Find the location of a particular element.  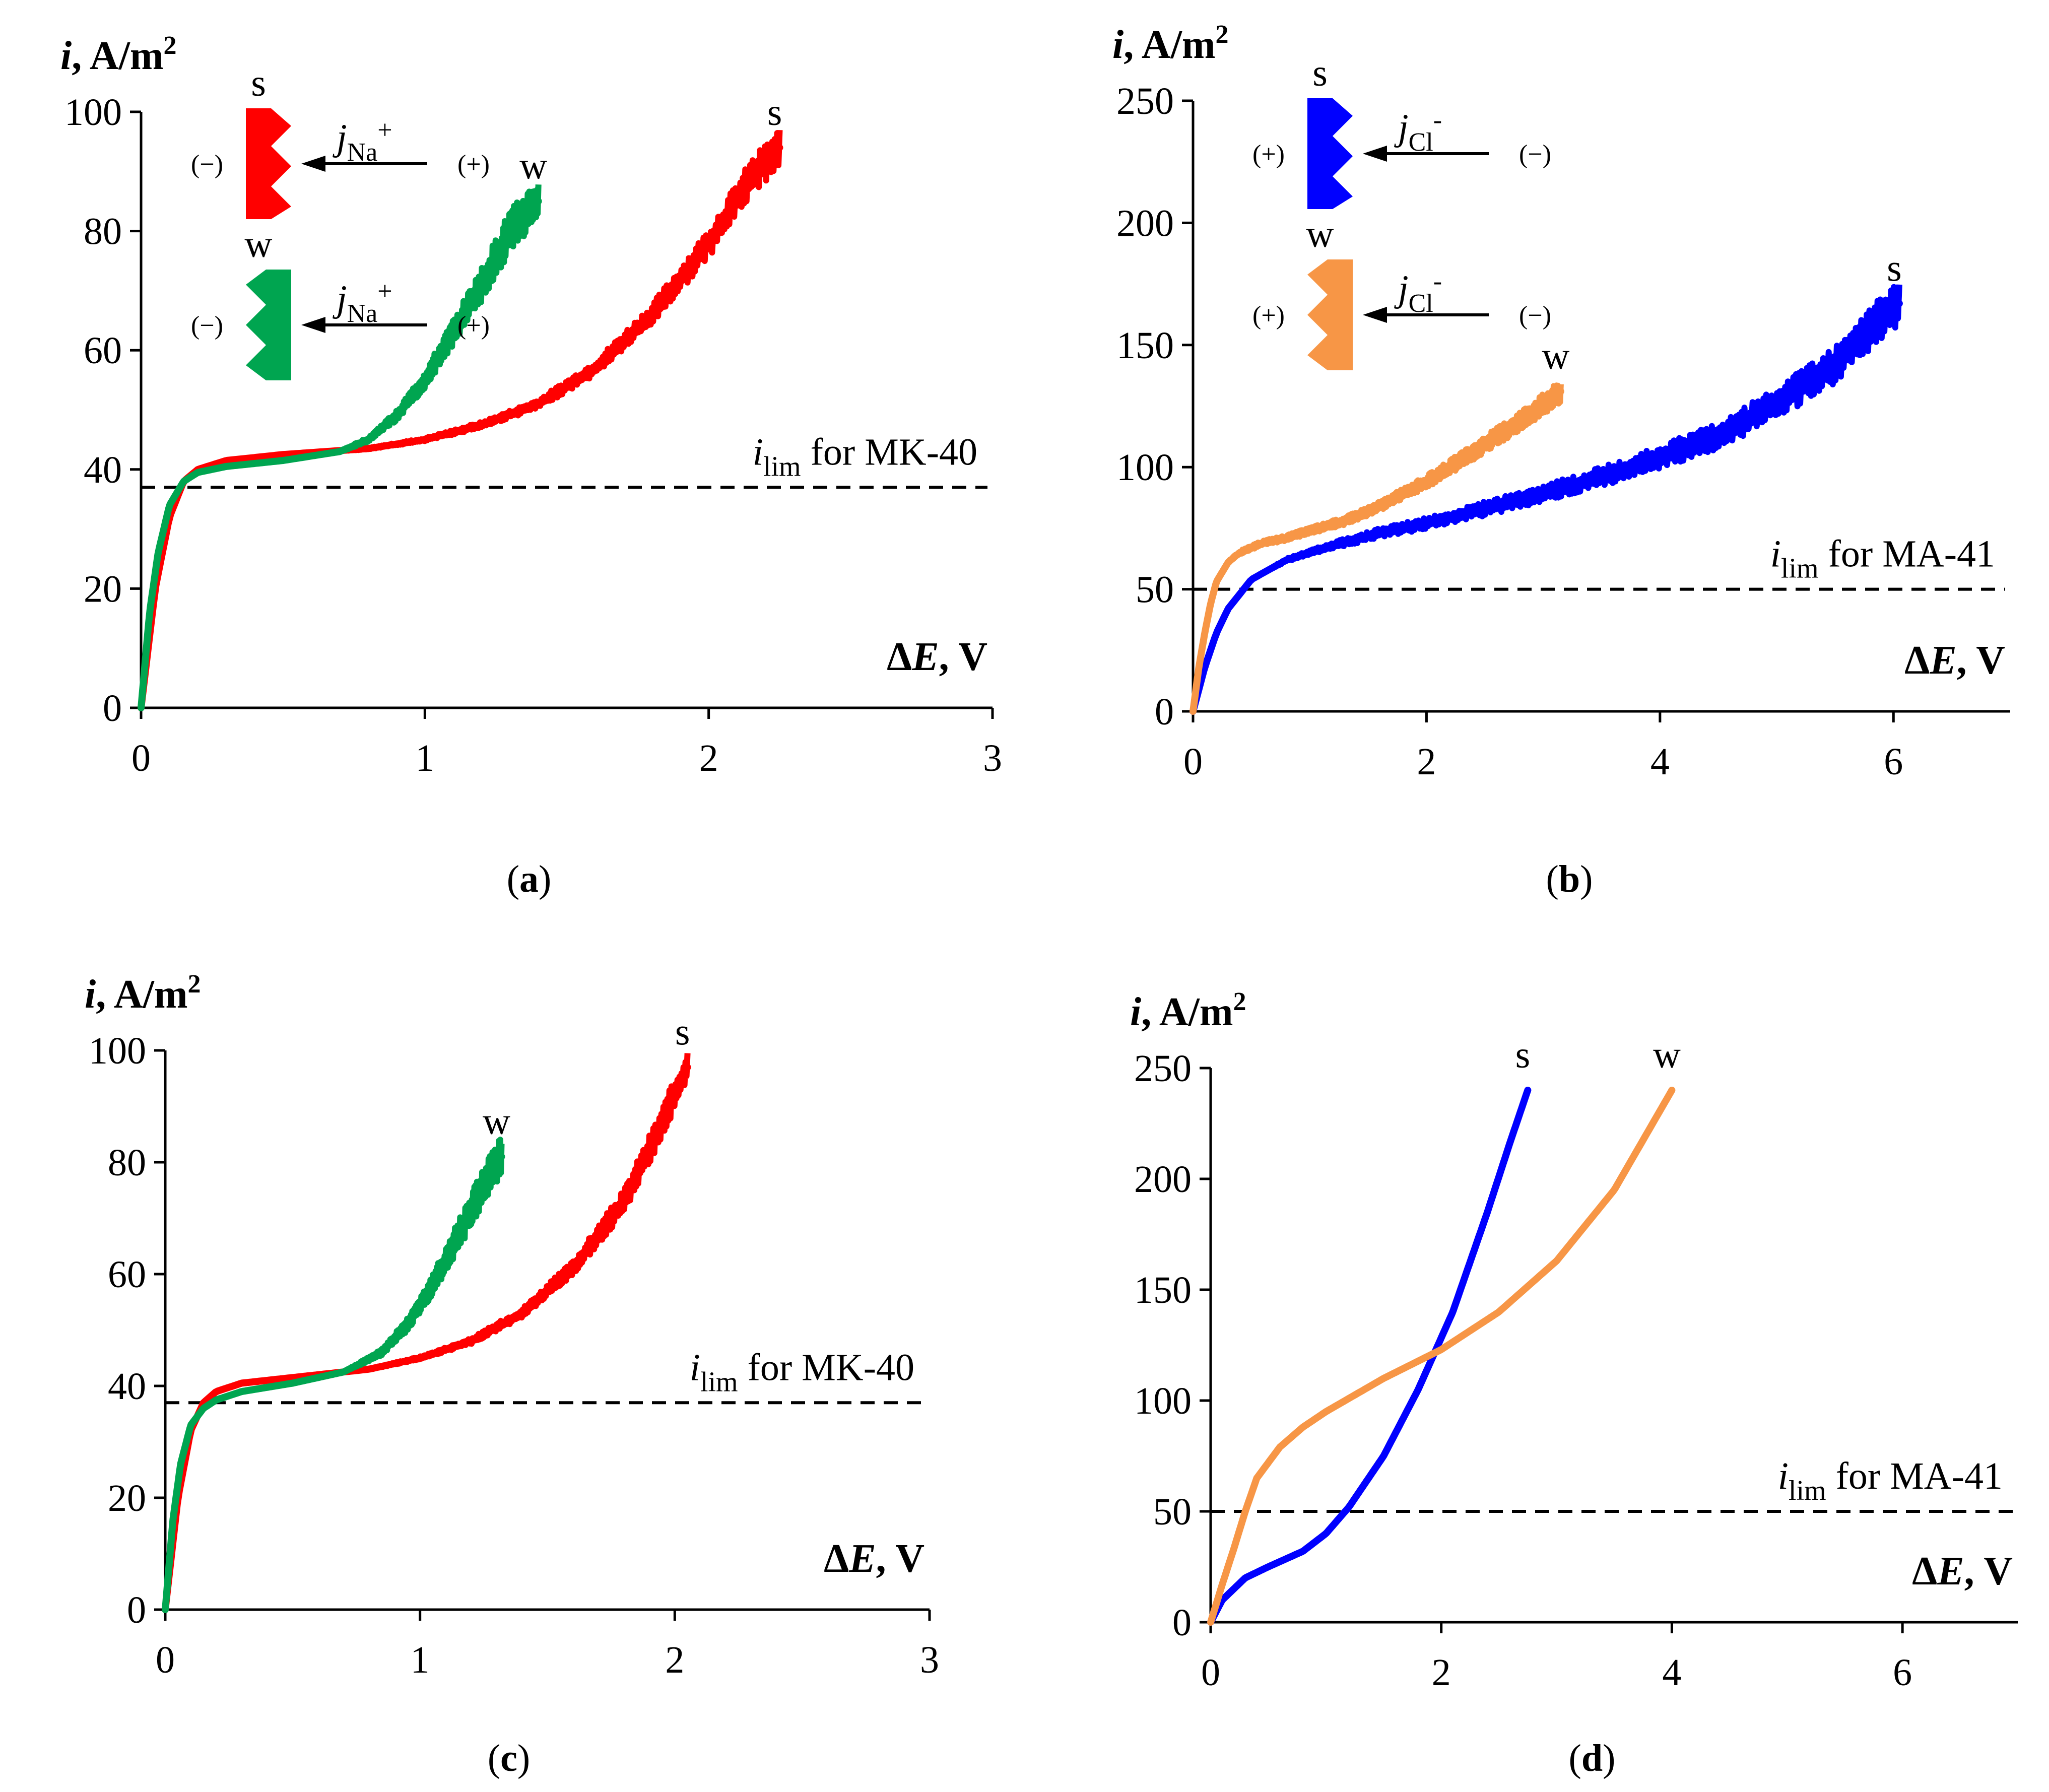

panel-caption: (d) is located at coordinates (1592, 1758).